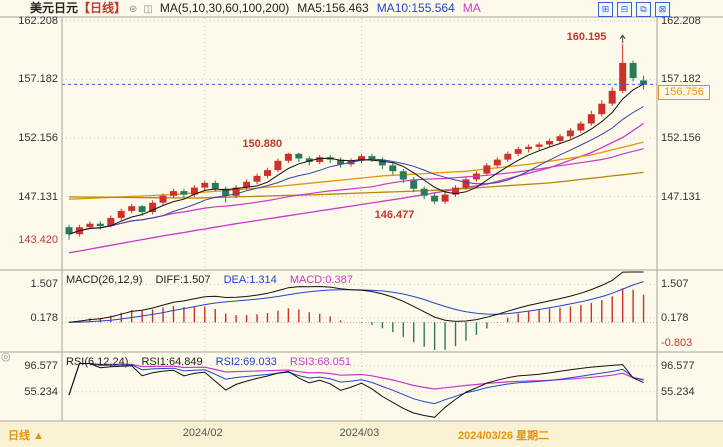  What do you see at coordinates (202, 433) in the screenshot?
I see `x-axis-tick: 2024/02` at bounding box center [202, 433].